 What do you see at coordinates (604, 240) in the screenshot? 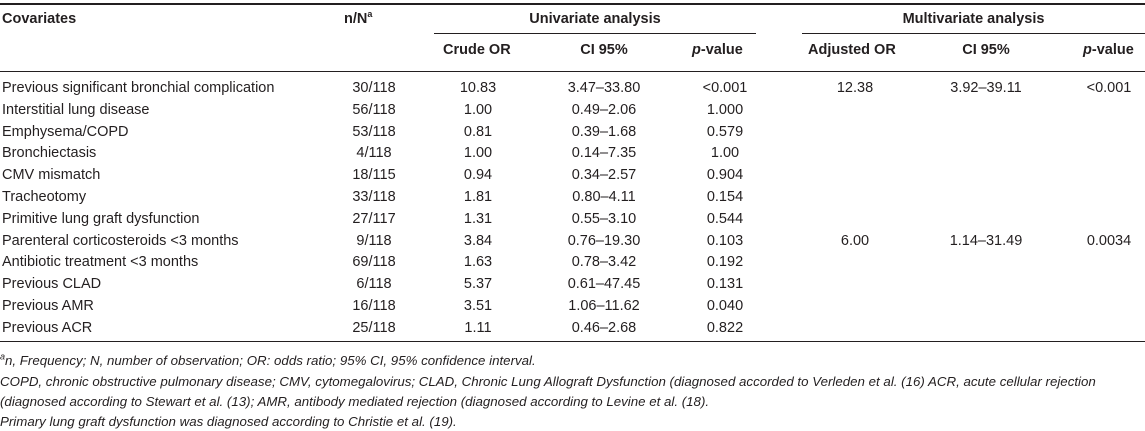
I see `cell-ci-95: 0.76–19.30` at bounding box center [604, 240].